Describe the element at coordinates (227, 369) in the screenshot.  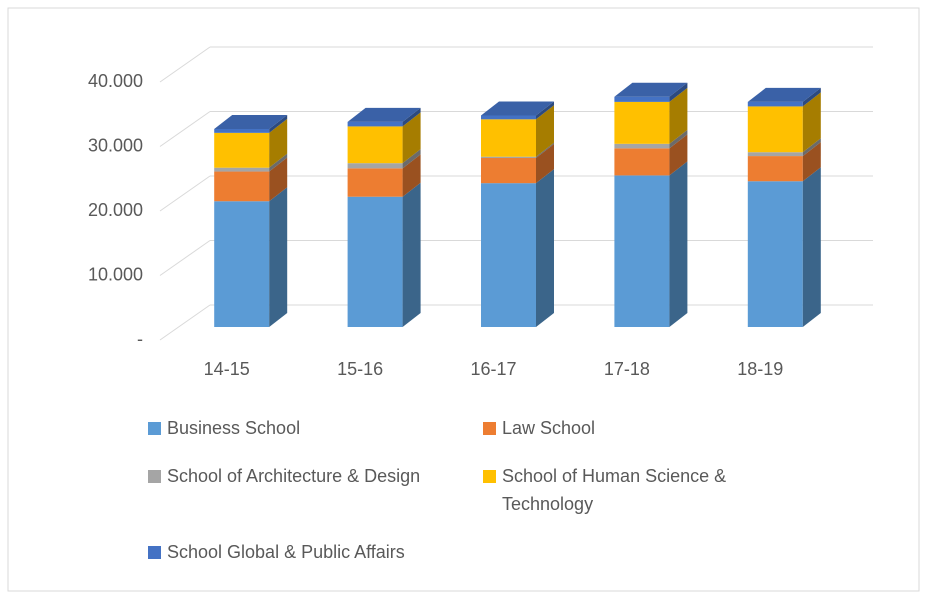
I see `x-tick-label: 14-15` at that location.